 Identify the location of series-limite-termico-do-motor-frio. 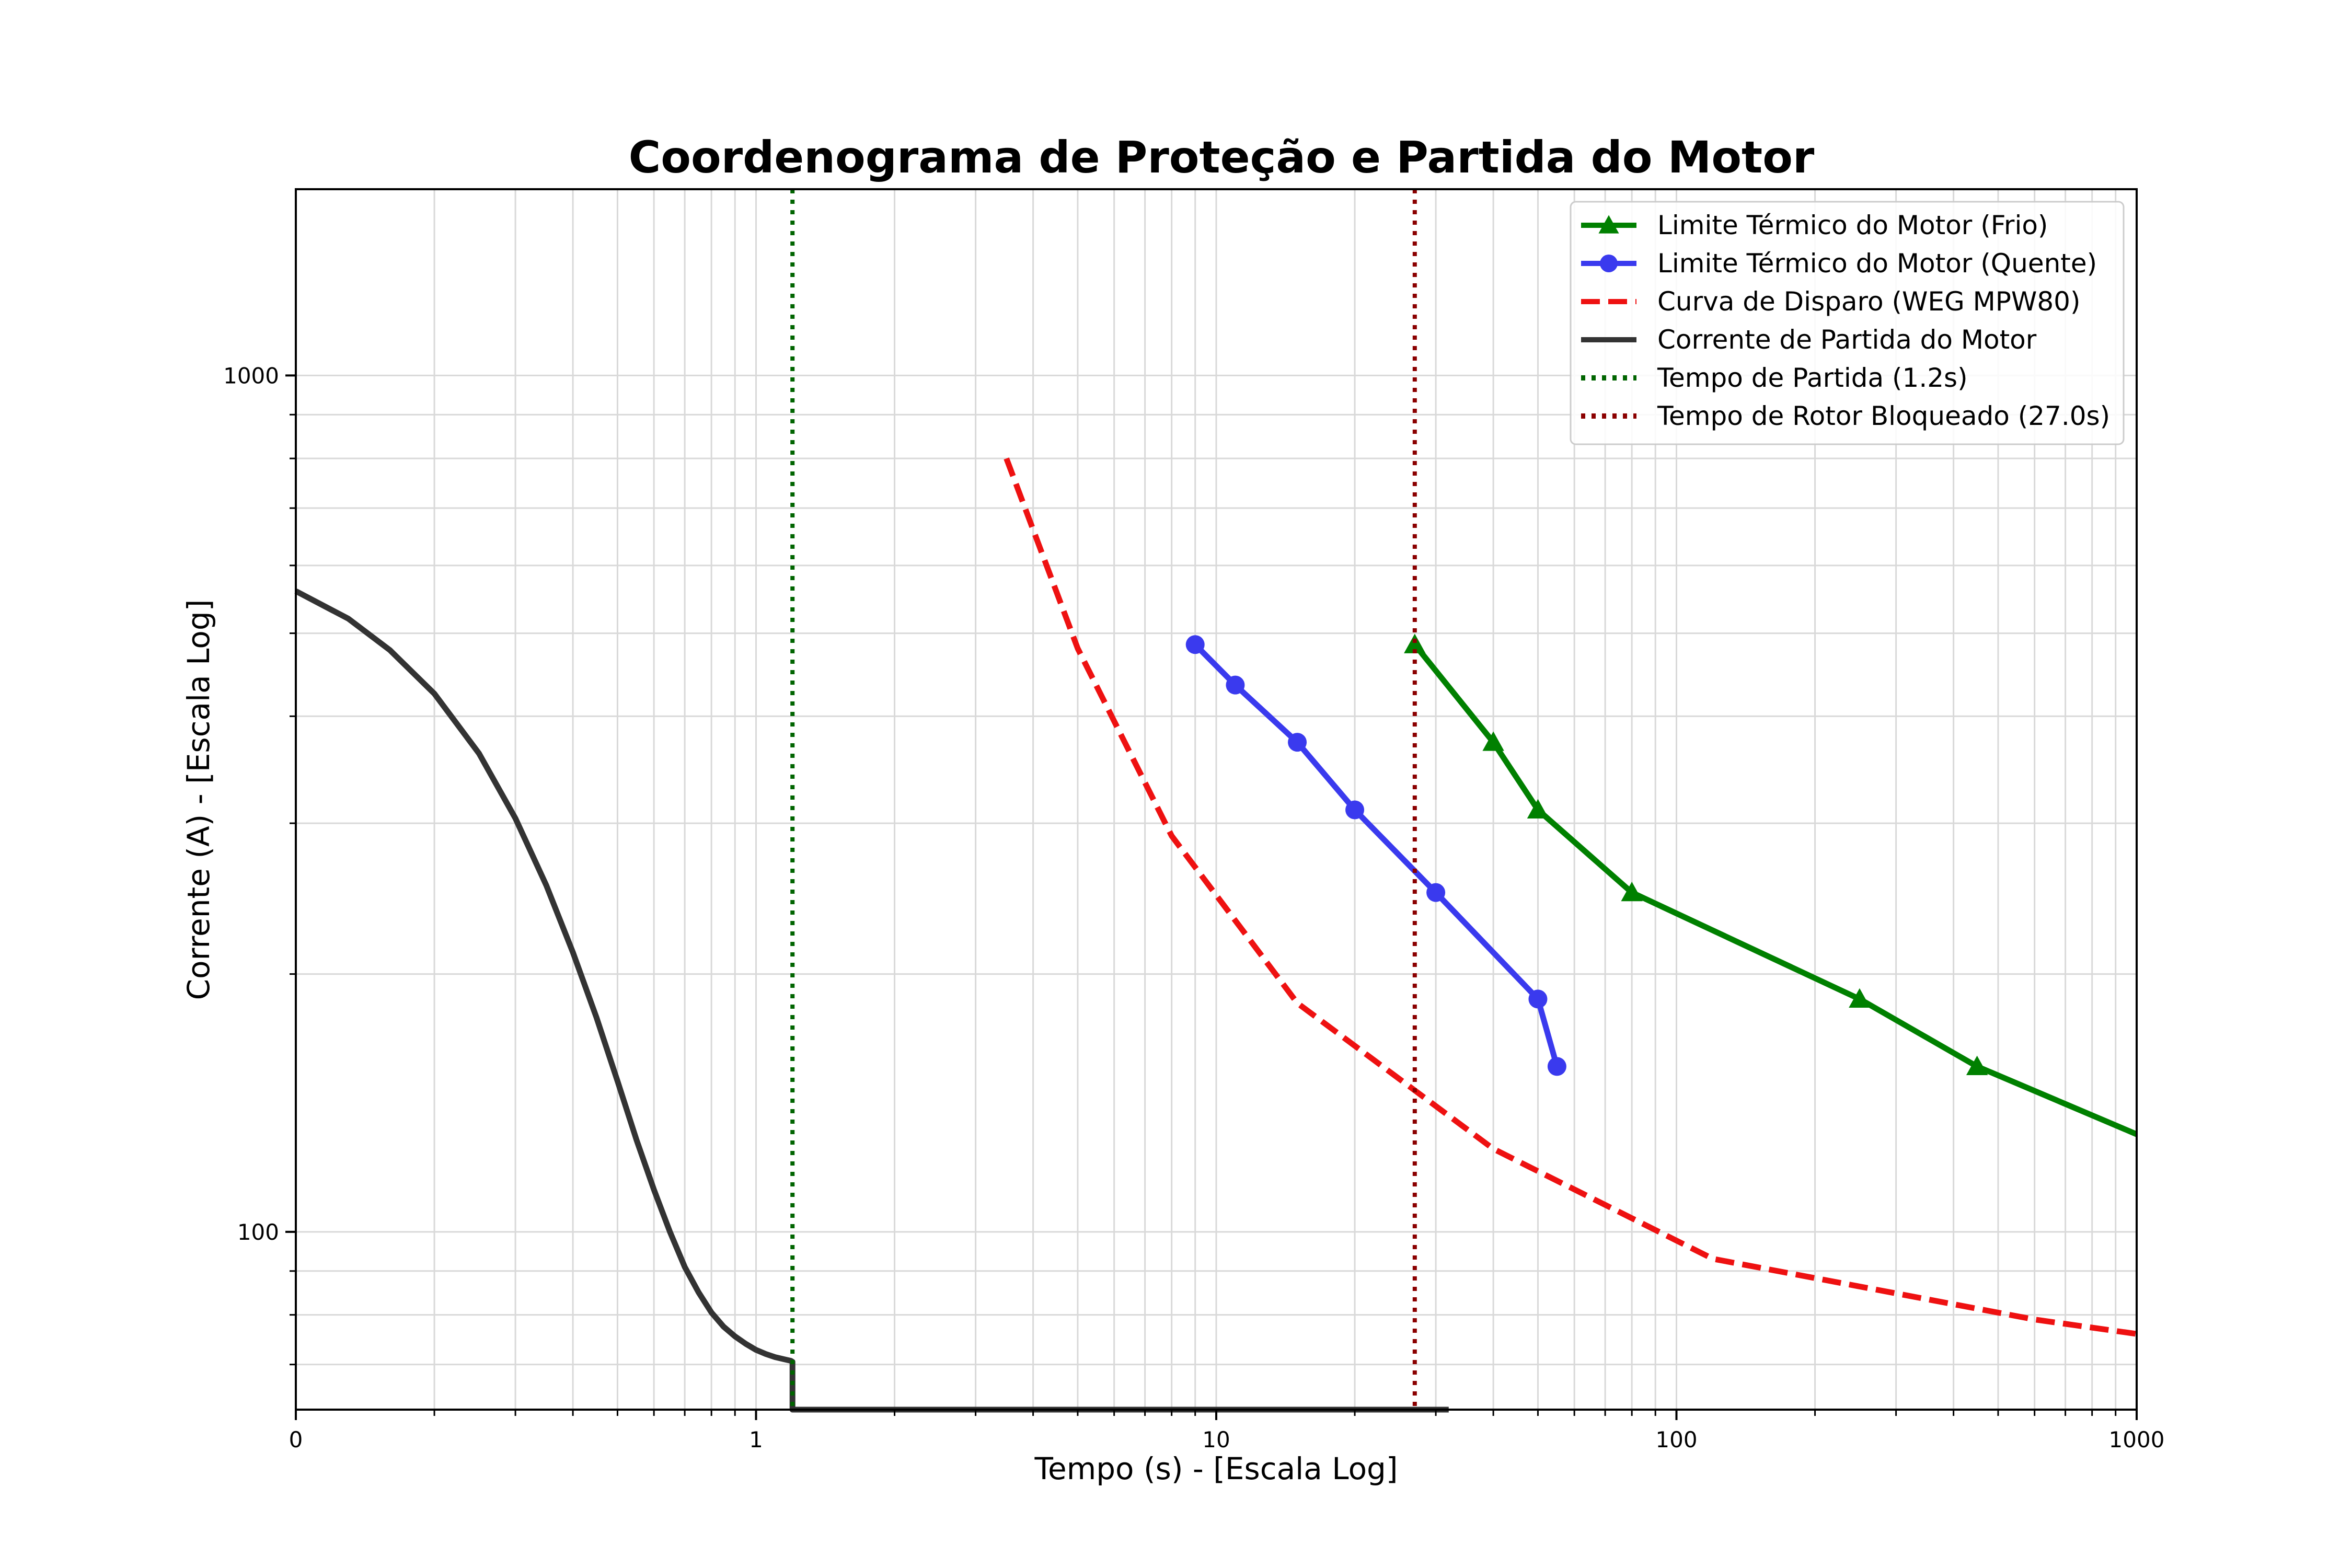
(1771, 885).